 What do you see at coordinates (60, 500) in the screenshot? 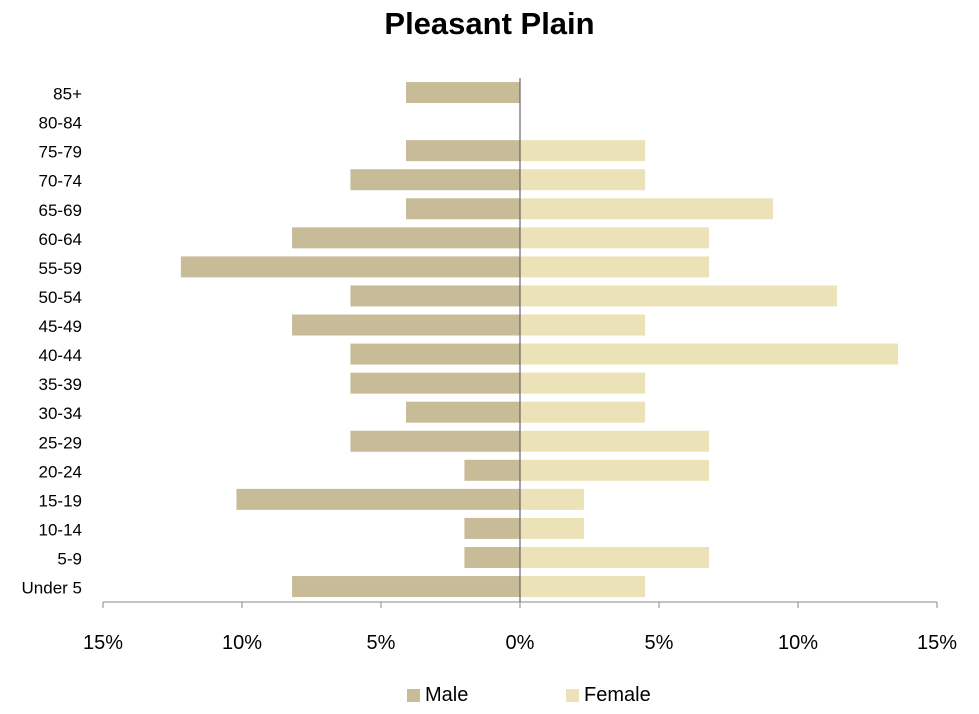
I see `y-tick-label: 15-19` at bounding box center [60, 500].